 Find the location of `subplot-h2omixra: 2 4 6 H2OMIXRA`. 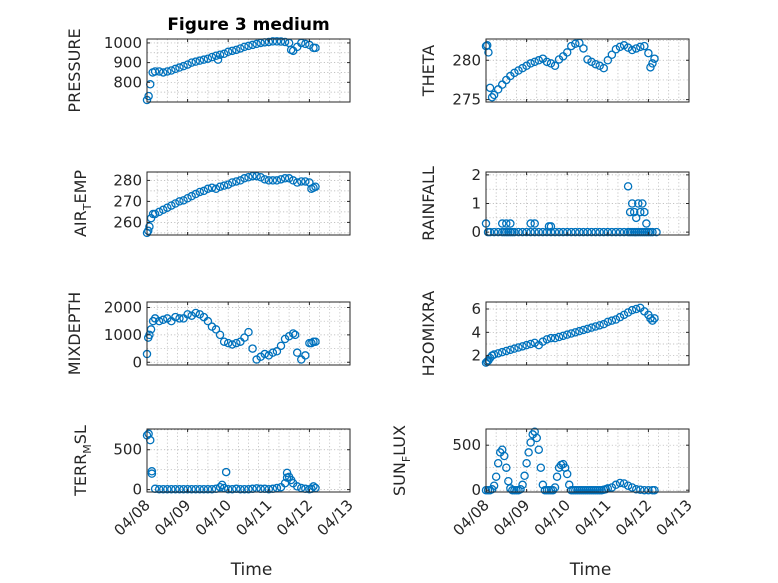

subplot-h2omixra: 2 4 6 H2OMIXRA is located at coordinates (554, 333).